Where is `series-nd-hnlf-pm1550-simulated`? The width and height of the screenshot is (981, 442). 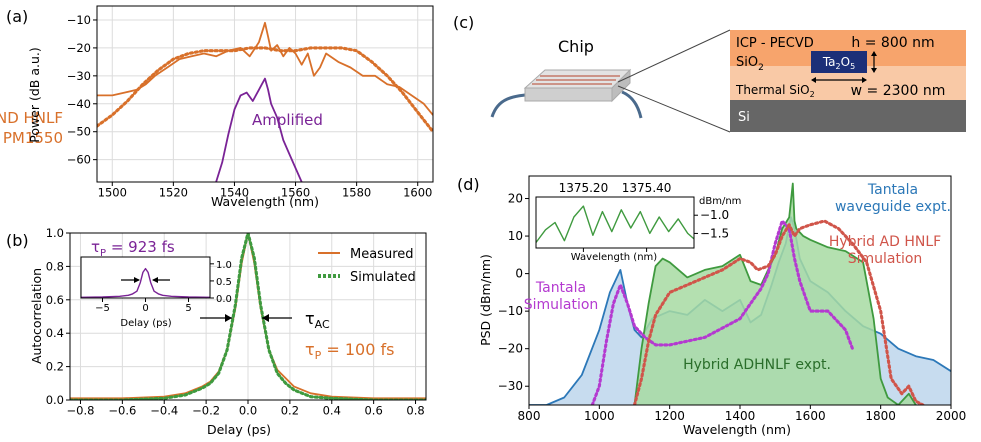
series-nd-hnlf-pm1550-simulated is located at coordinates (265, 90).